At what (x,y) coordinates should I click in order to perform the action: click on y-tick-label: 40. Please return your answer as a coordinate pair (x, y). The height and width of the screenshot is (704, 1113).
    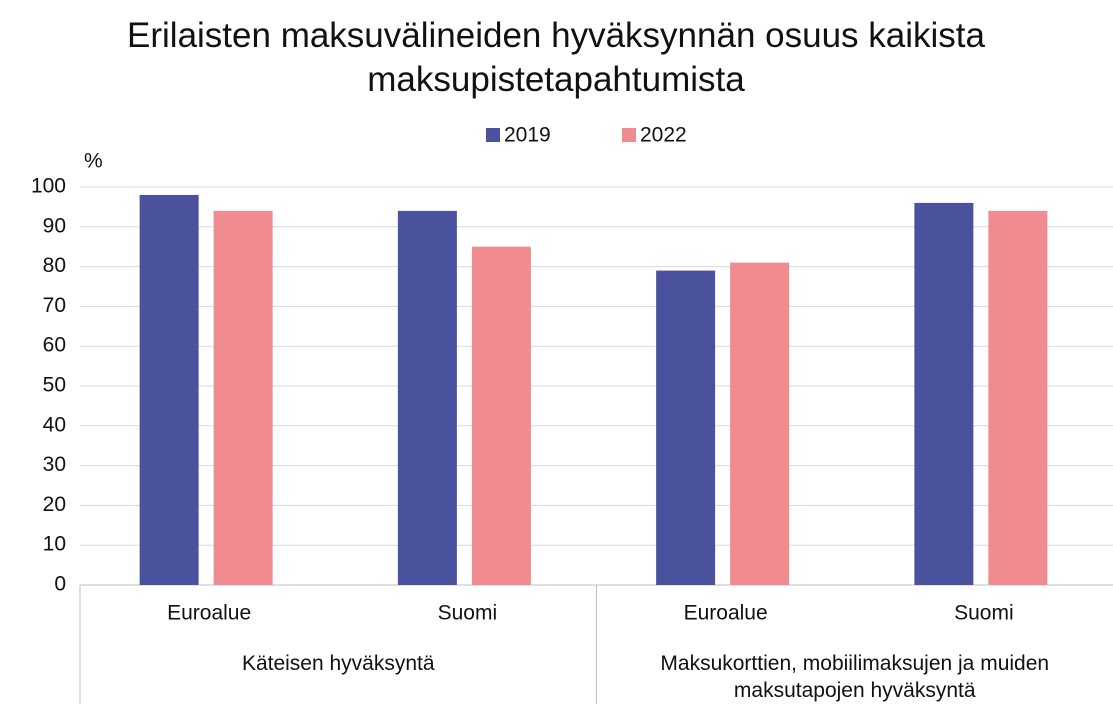
    Looking at the image, I should click on (54, 424).